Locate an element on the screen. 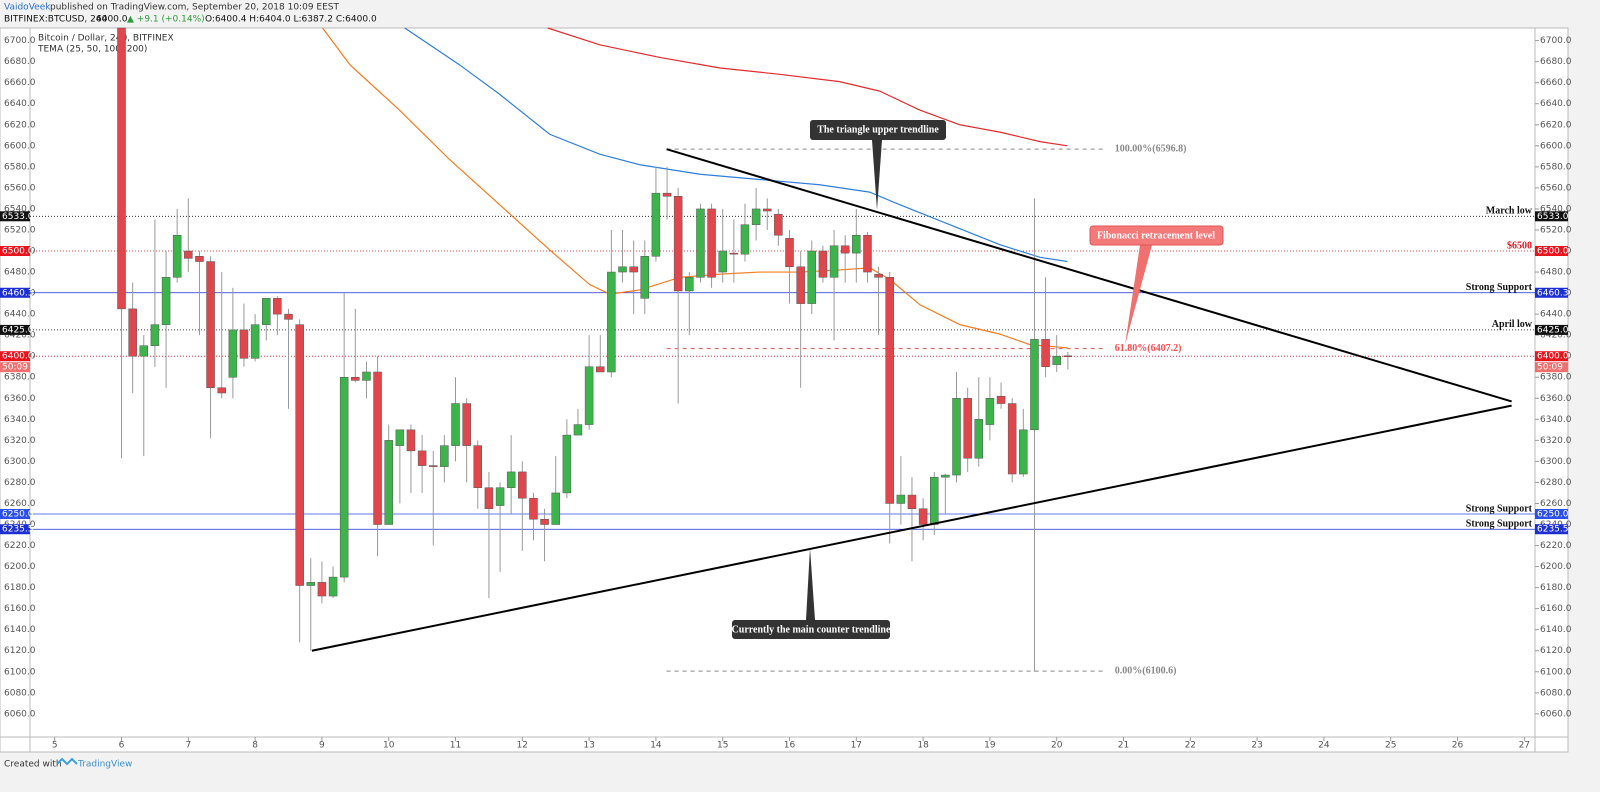 Image resolution: width=1600 pixels, height=796 pixels. y-tick-label: 6580.0 is located at coordinates (20, 167).